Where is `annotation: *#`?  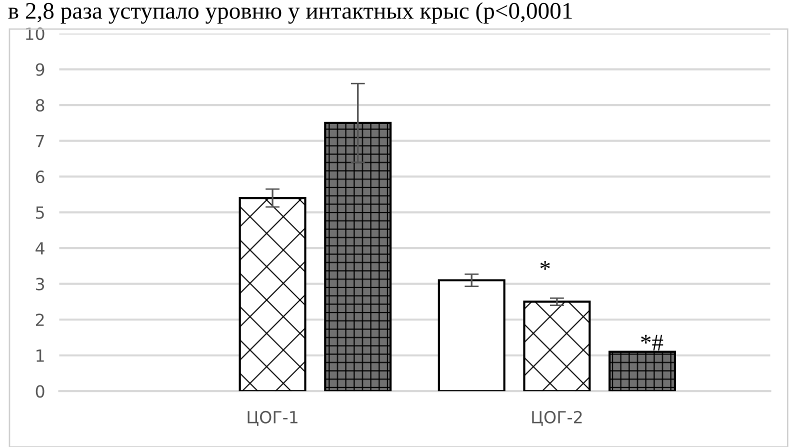 annotation: *# is located at coordinates (652, 342).